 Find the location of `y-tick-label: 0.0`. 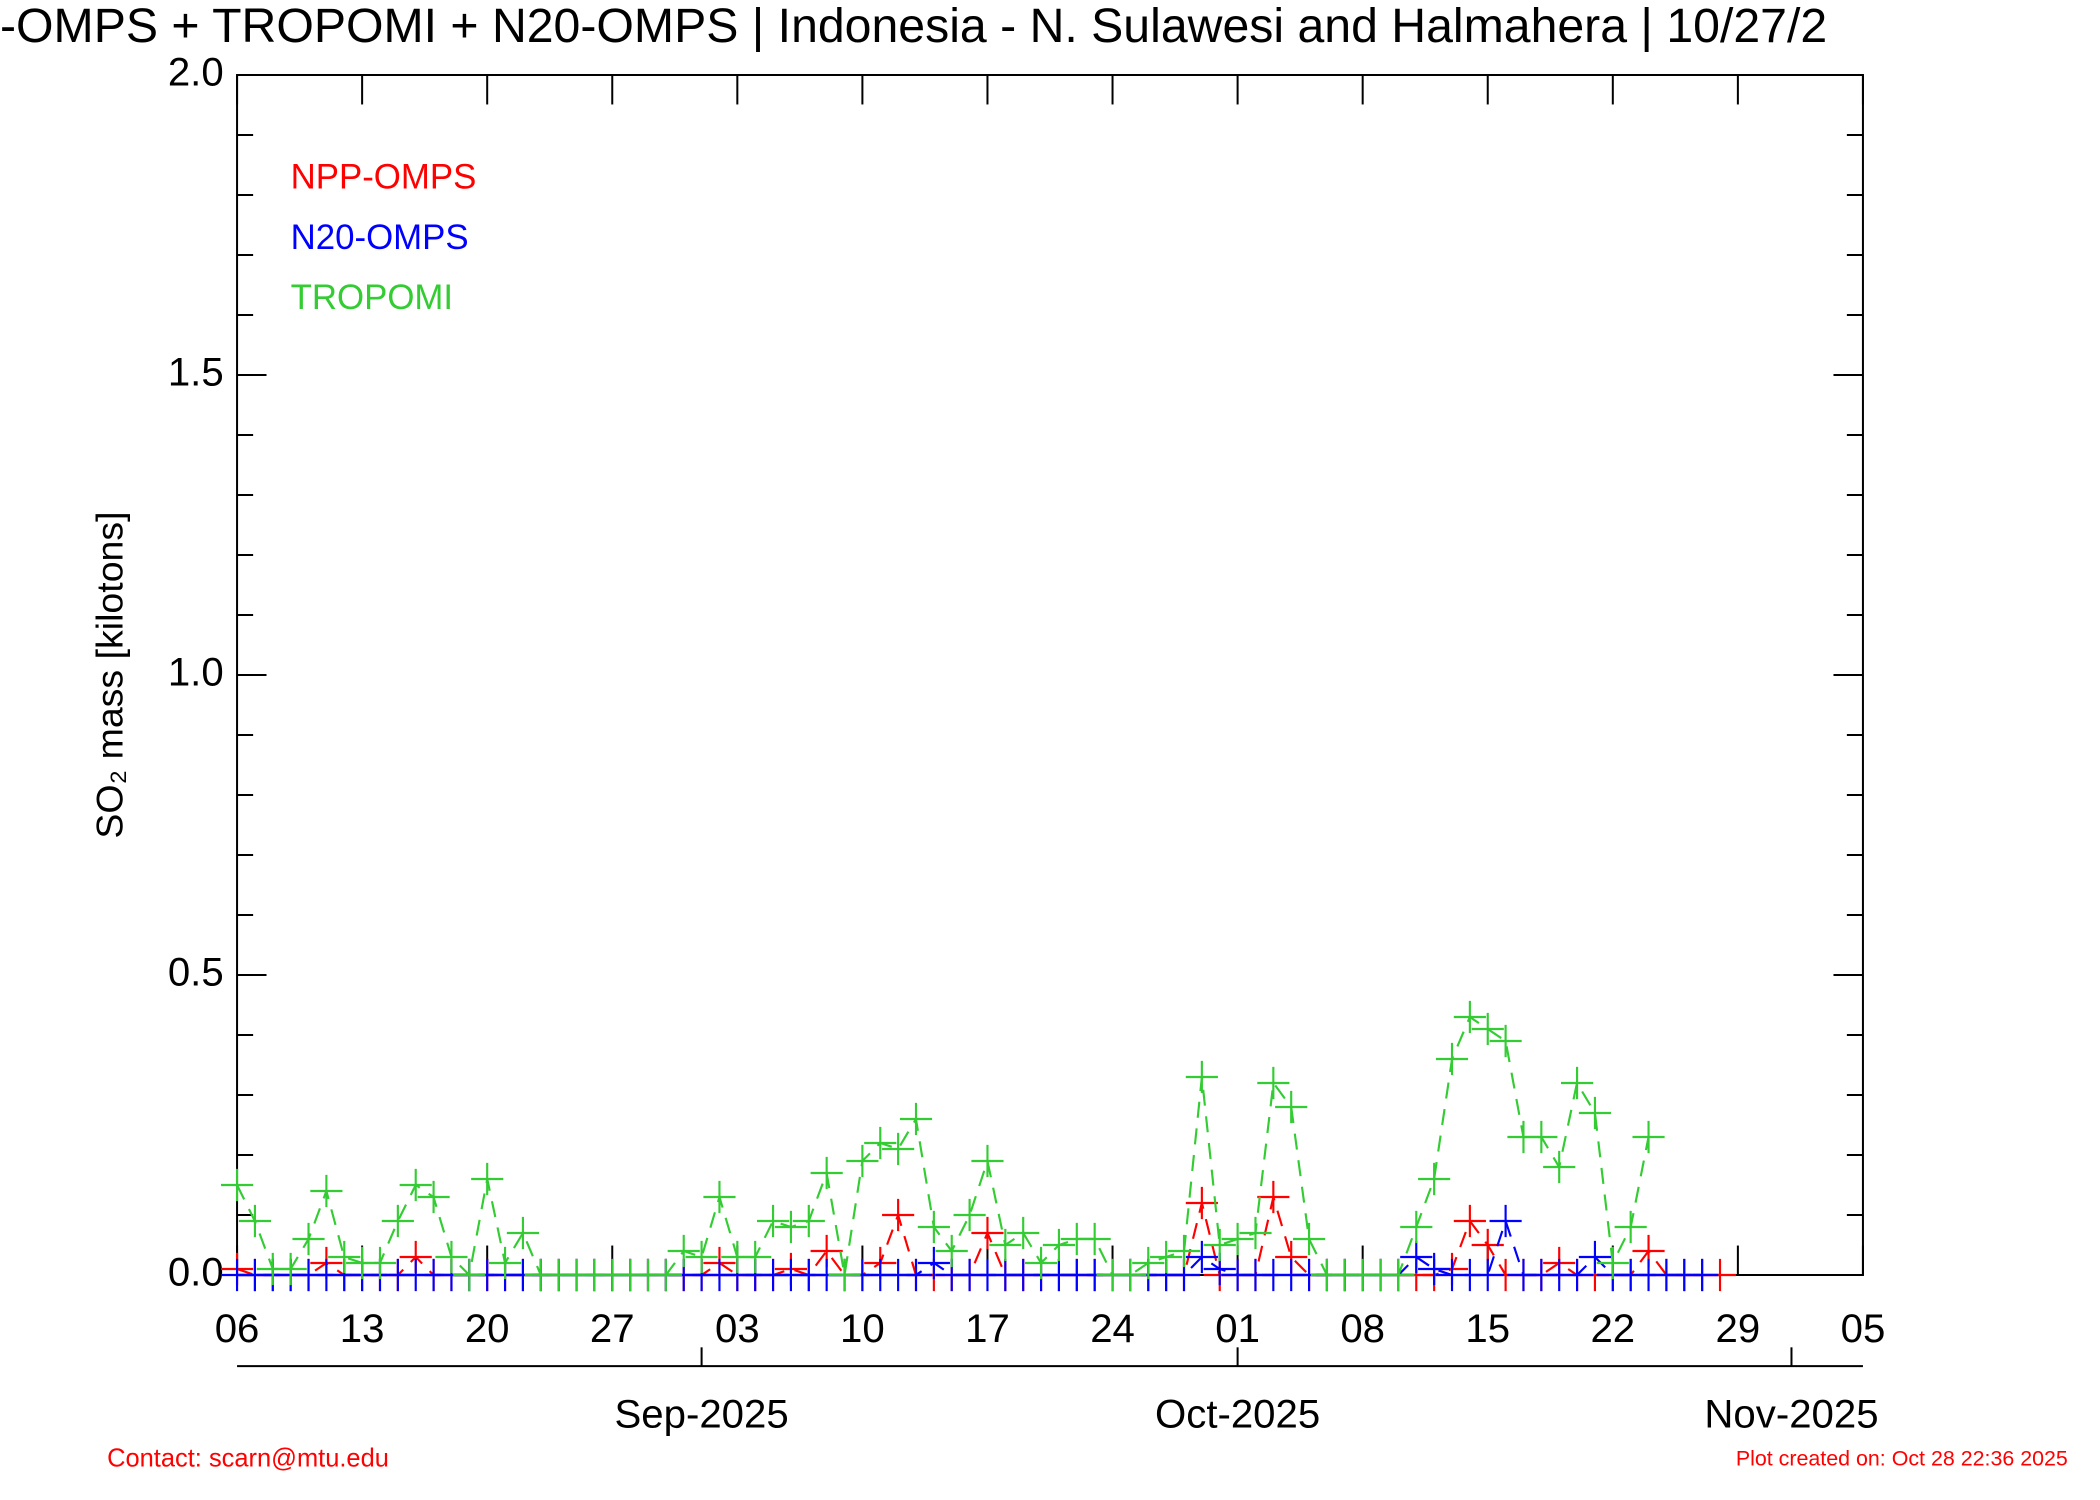

y-tick-label: 0.0 is located at coordinates (196, 1272).